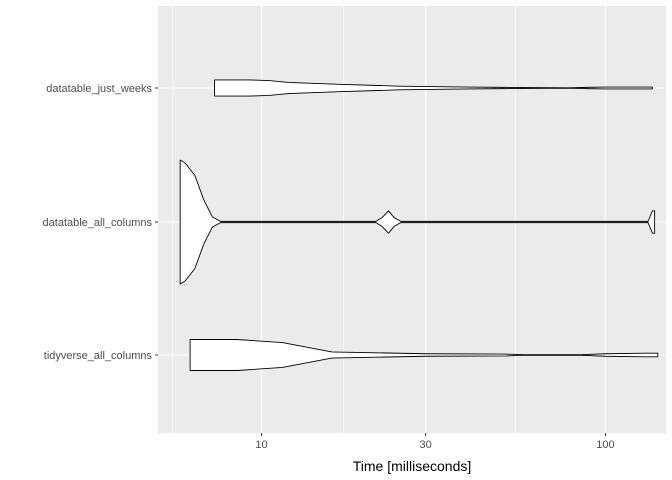 This screenshot has width=672, height=480. What do you see at coordinates (424, 355) in the screenshot?
I see `violin-tidyverse-all-columns` at bounding box center [424, 355].